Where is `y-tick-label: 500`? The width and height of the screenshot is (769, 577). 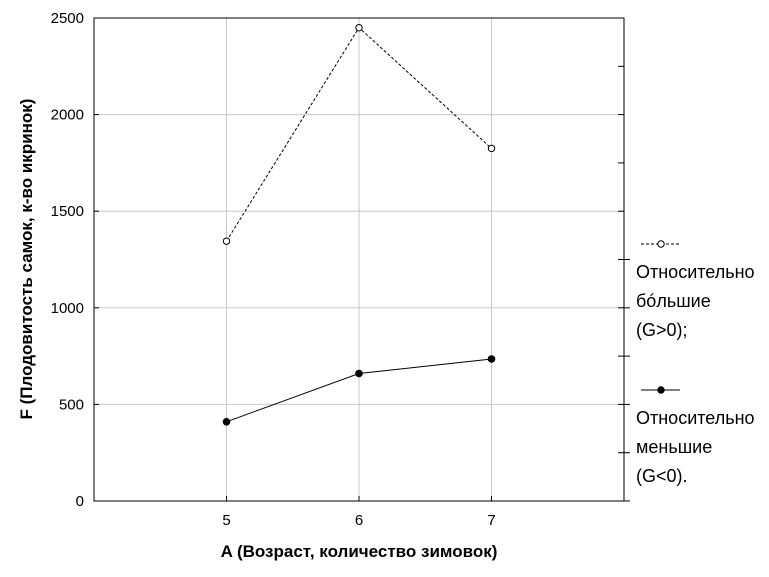 y-tick-label: 500 is located at coordinates (71, 404).